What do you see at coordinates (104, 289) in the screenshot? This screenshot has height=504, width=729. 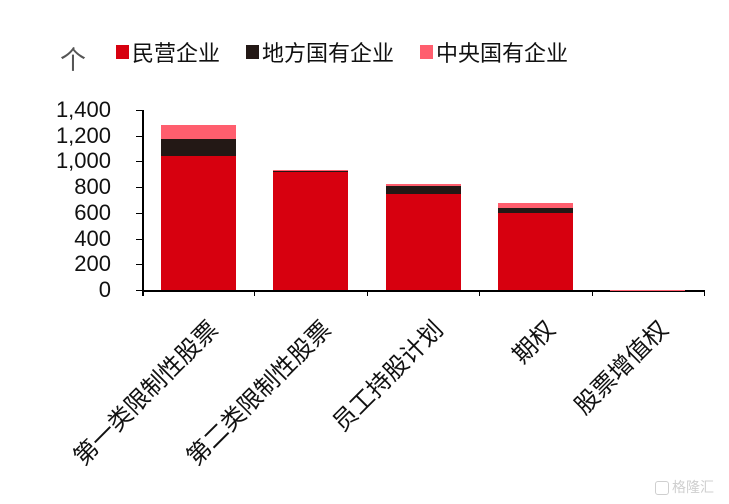 I see `y-tick-label: 0` at bounding box center [104, 289].